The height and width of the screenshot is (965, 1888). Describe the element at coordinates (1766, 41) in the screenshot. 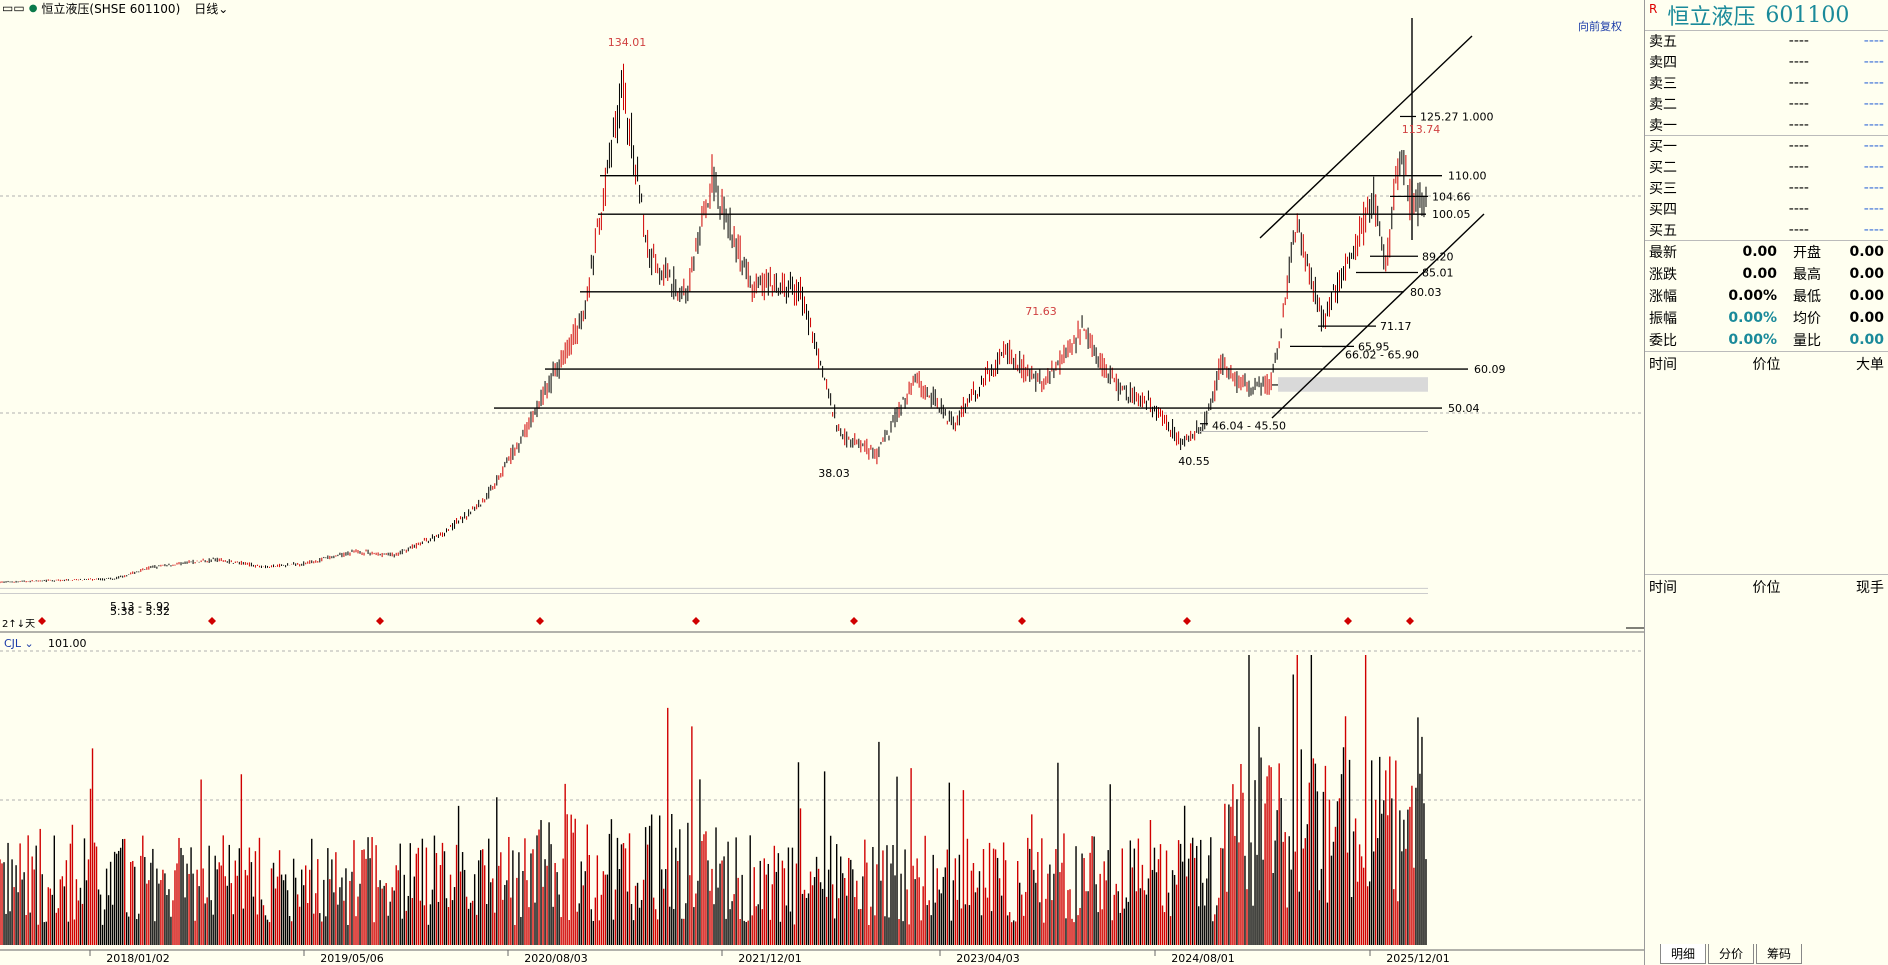

I see `ask-row: 卖五 ---- ----` at that location.